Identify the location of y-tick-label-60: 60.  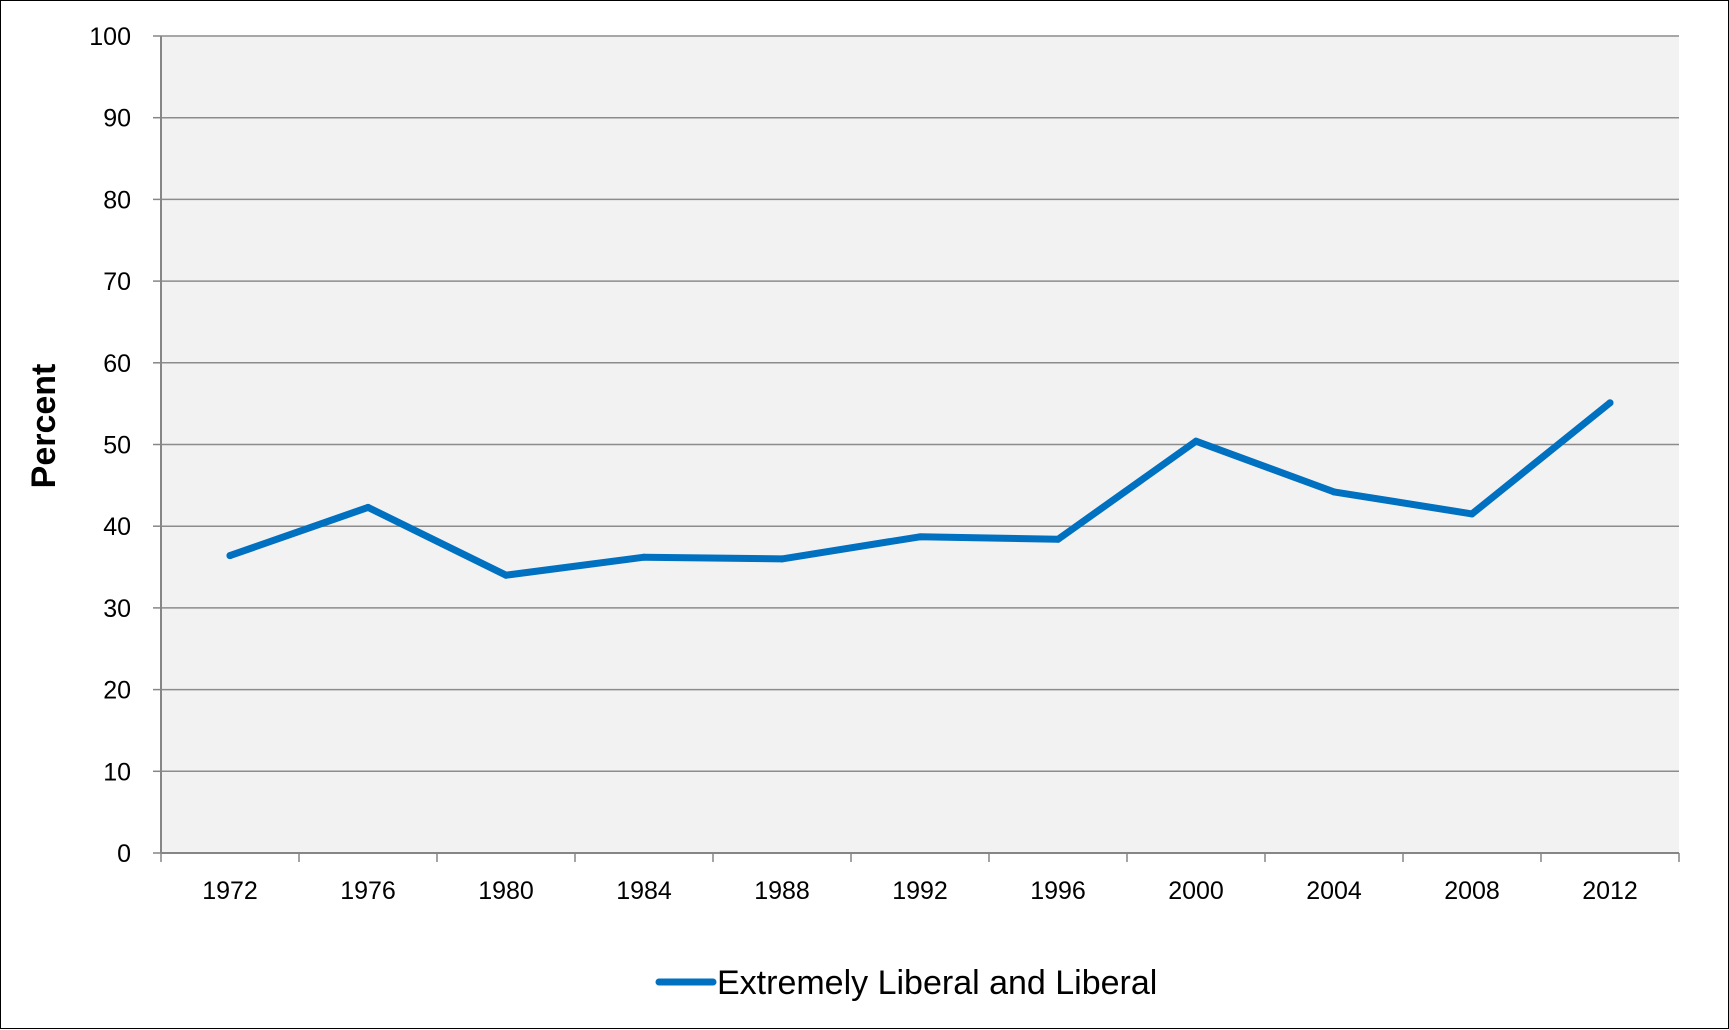
(117, 364).